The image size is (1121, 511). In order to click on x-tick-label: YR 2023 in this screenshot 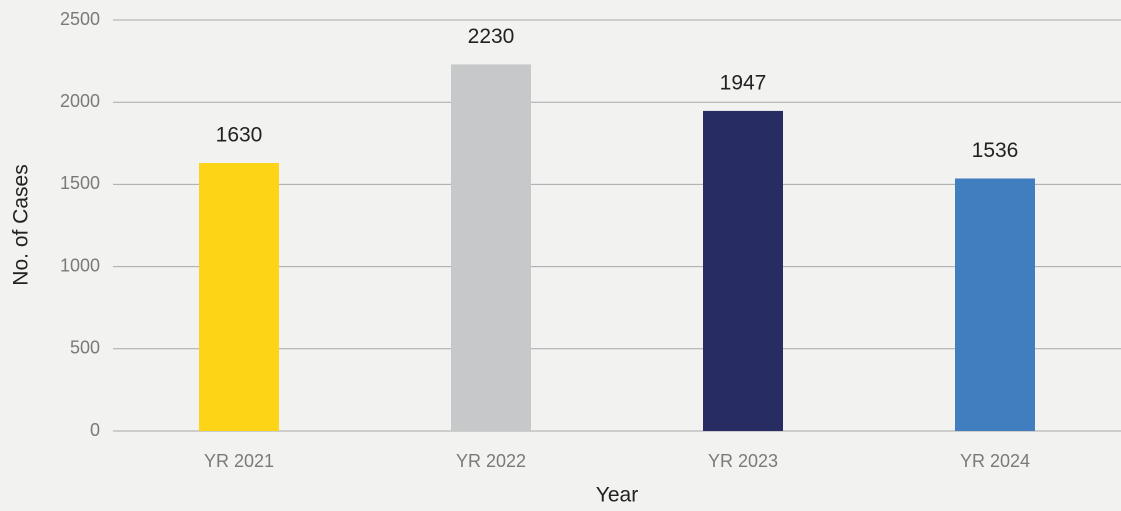, I will do `click(743, 461)`.